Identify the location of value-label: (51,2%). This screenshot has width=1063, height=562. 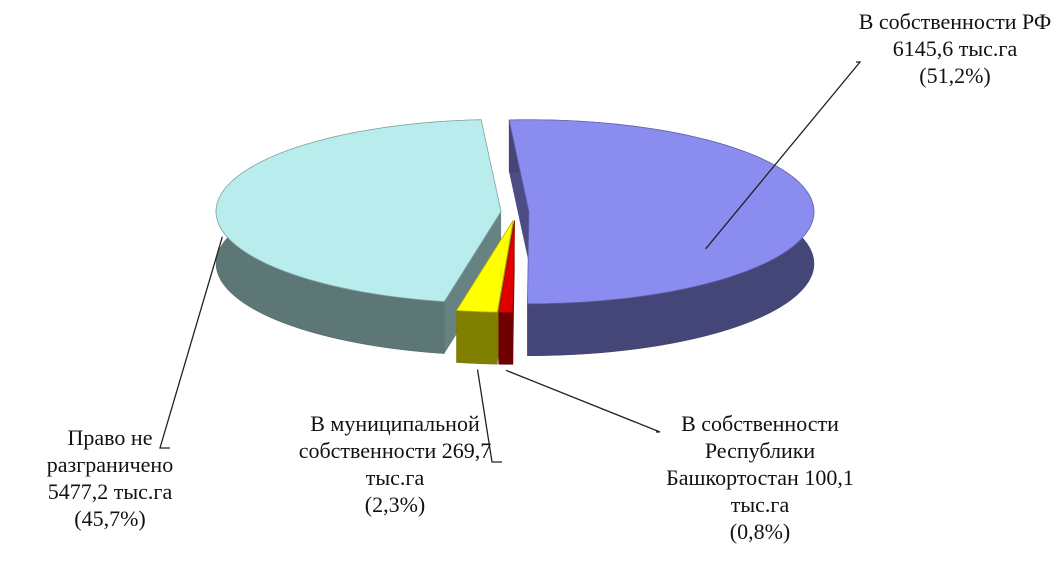
(955, 75).